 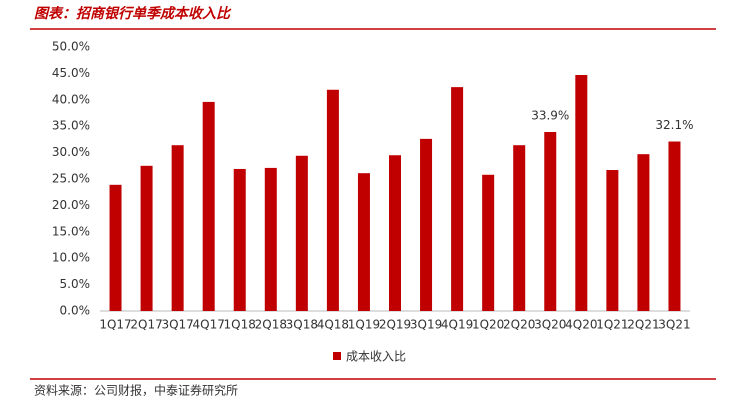 What do you see at coordinates (146, 325) in the screenshot?
I see `x-tick-label: 2Q17` at bounding box center [146, 325].